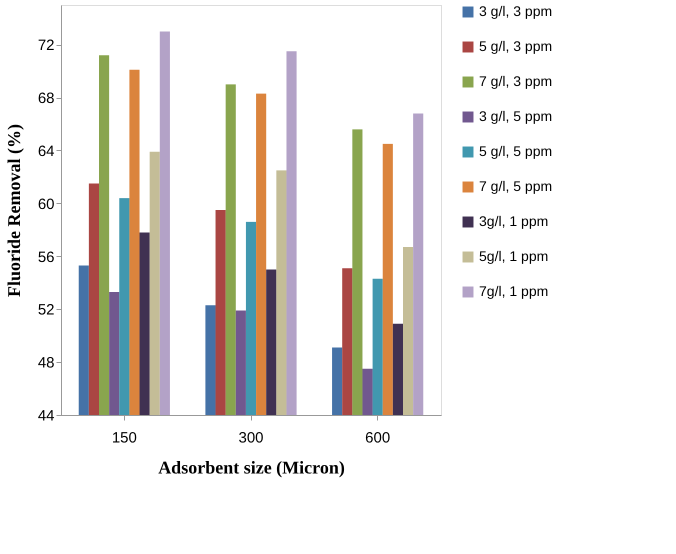  What do you see at coordinates (14, 210) in the screenshot?
I see `y-axis-title: Fluoride Removal (%)` at bounding box center [14, 210].